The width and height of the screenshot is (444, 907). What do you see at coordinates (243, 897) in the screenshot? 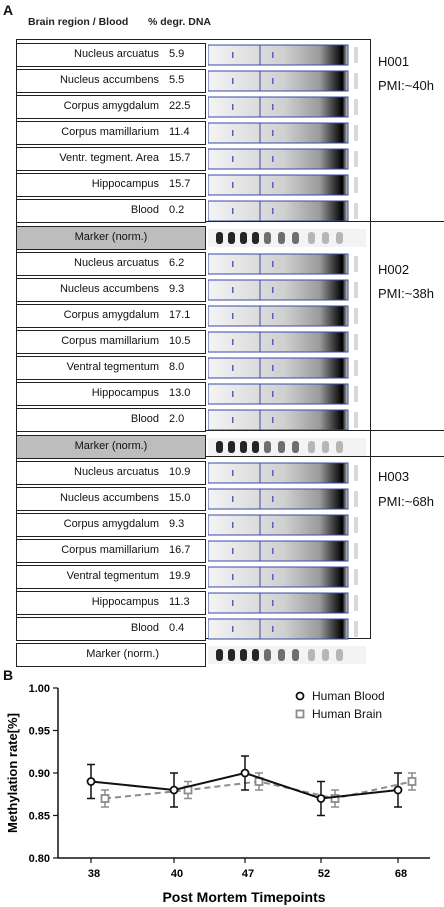
I see `x-axis-title: Post Mortem Timepoints` at bounding box center [243, 897].